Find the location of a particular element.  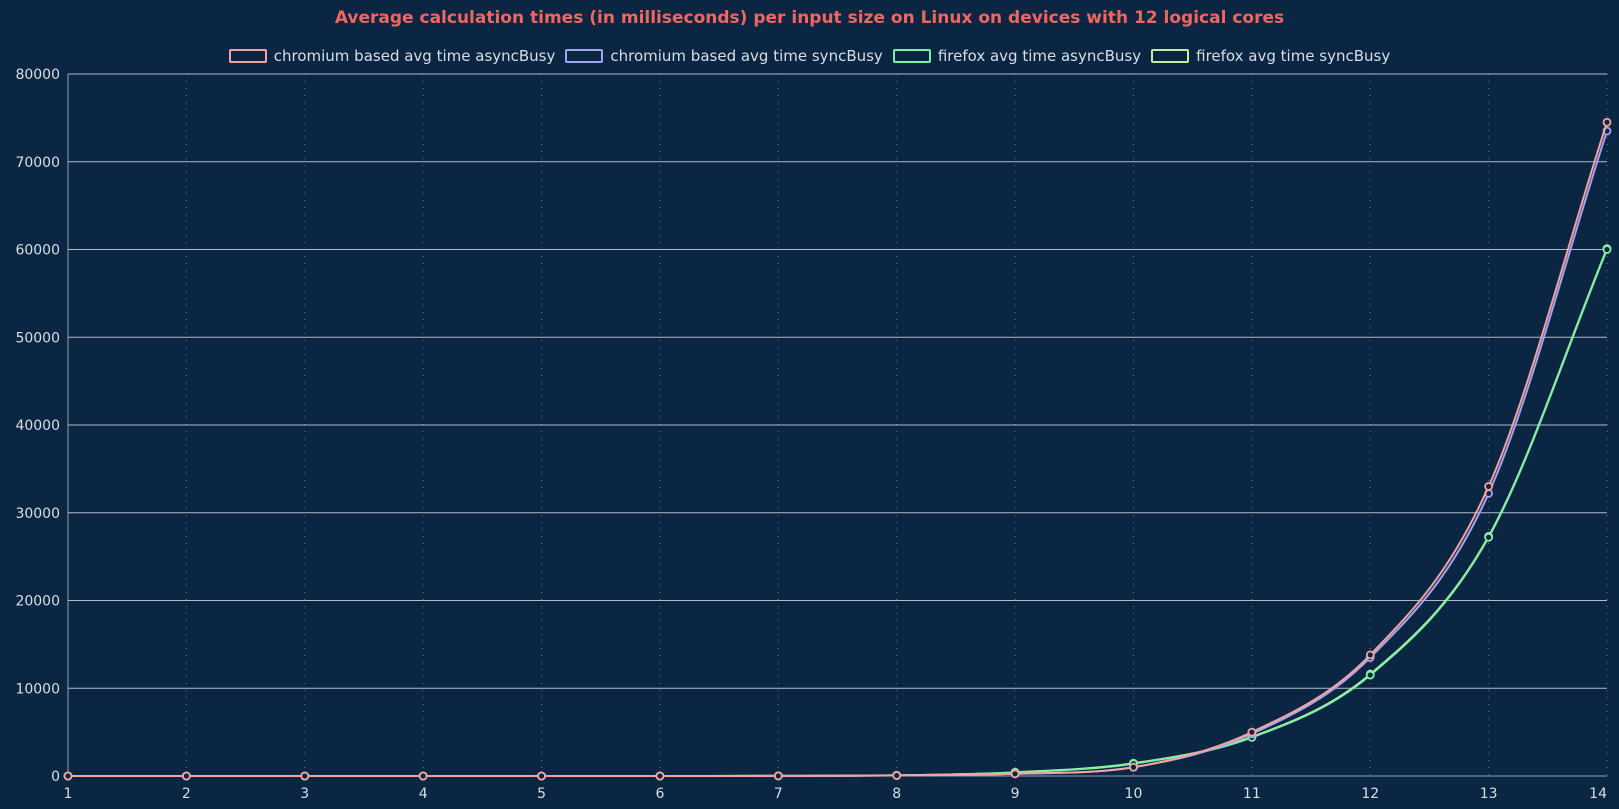

x-tick-label: 12 is located at coordinates (1370, 794).